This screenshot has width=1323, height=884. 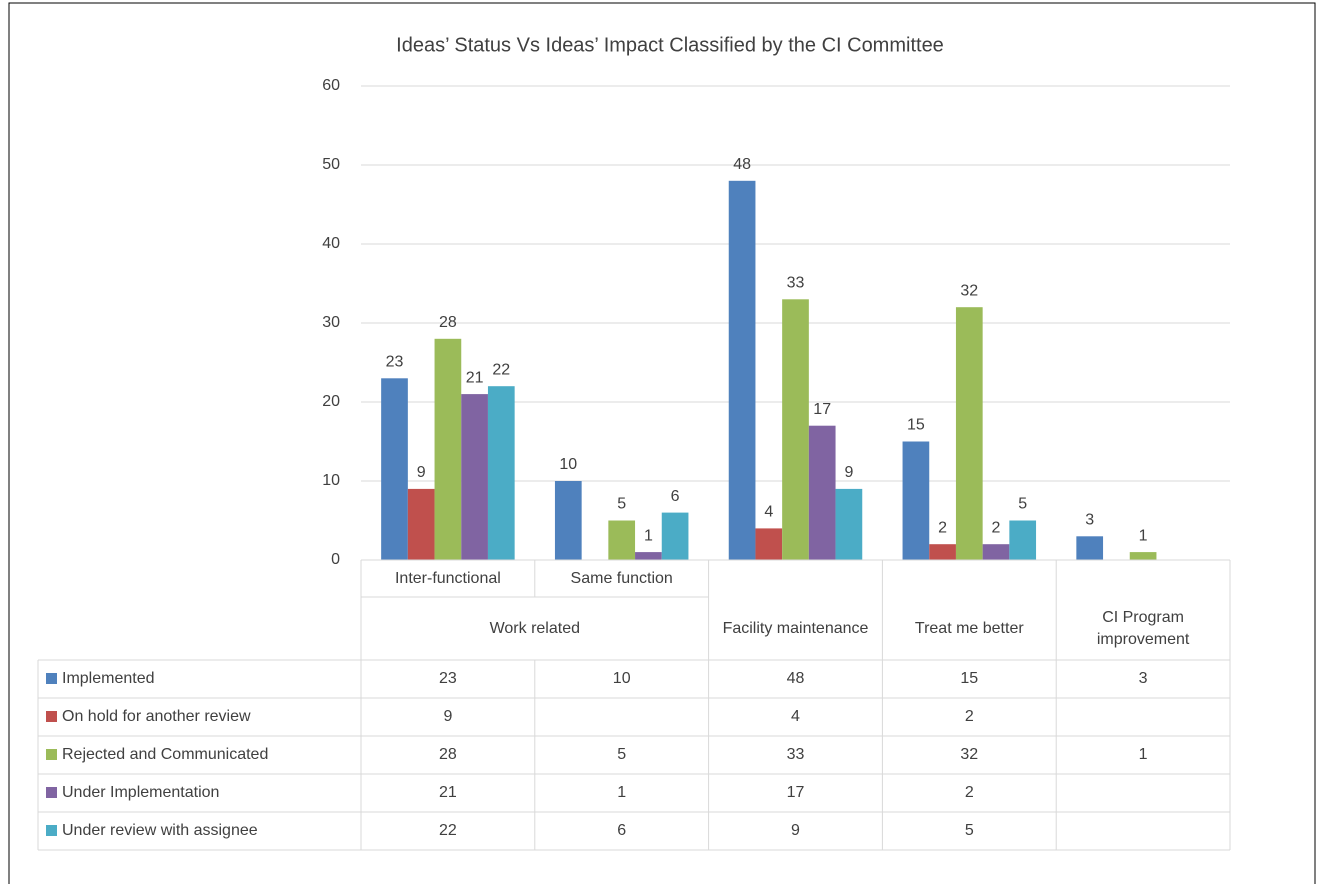 What do you see at coordinates (335, 559) in the screenshot?
I see `y-tick-label: 0` at bounding box center [335, 559].